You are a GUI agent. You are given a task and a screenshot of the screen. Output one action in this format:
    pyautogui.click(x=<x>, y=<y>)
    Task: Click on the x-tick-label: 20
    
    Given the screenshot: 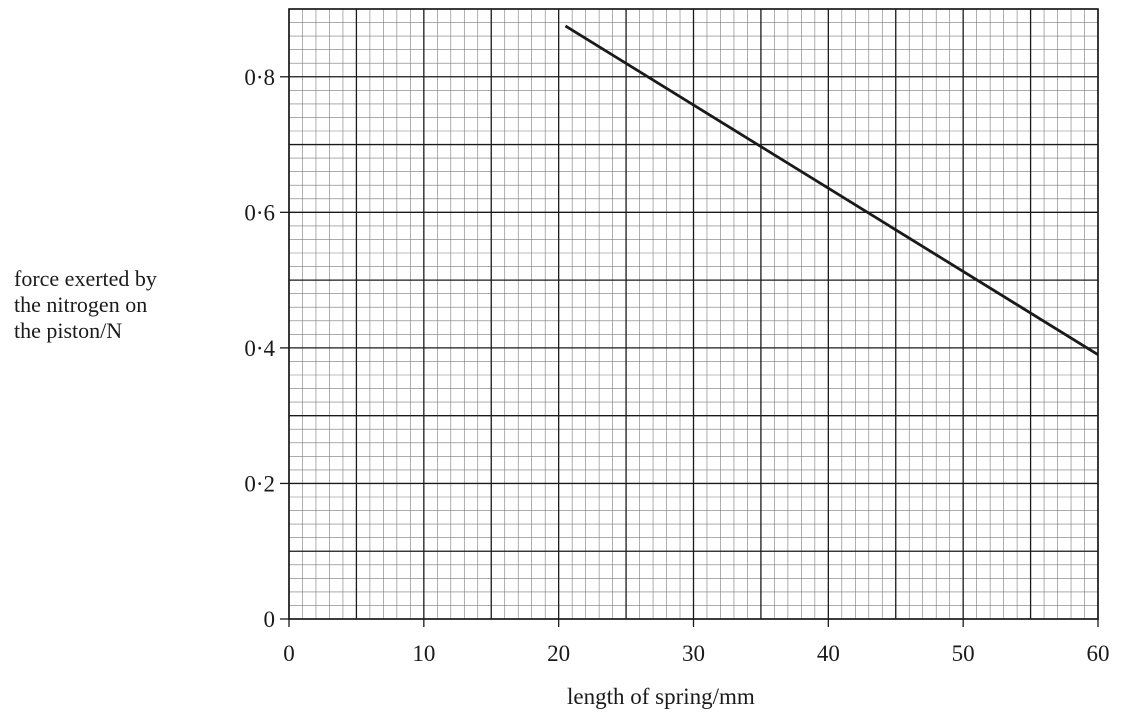 What is the action you would take?
    pyautogui.click(x=558, y=653)
    